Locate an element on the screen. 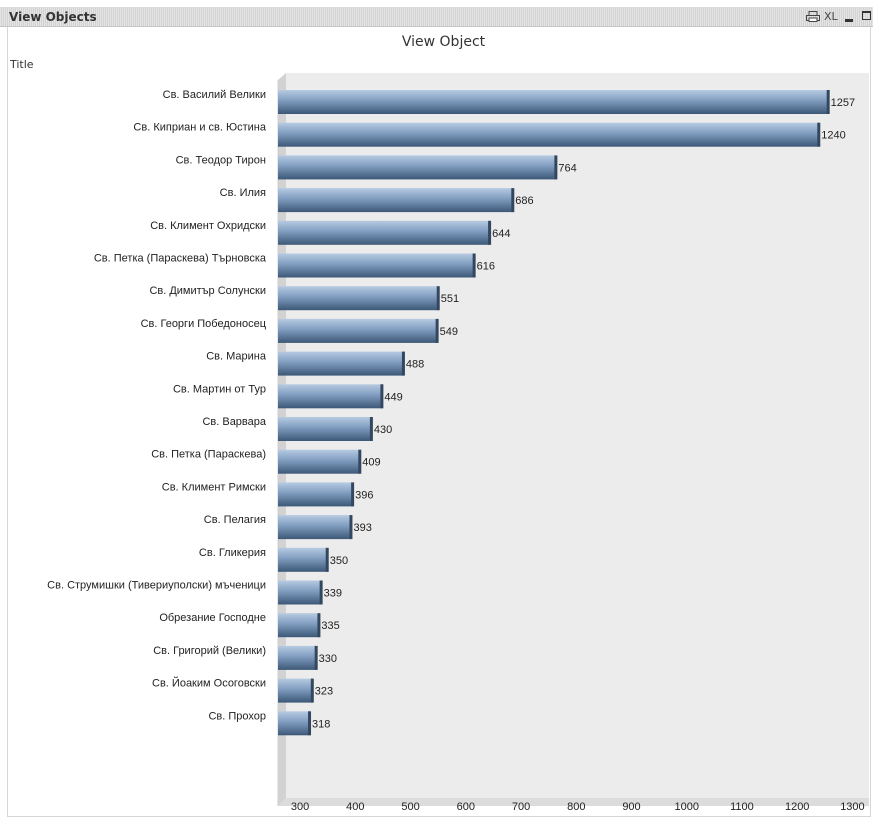 Image resolution: width=873 pixels, height=819 pixels. value-label: 396 is located at coordinates (364, 495).